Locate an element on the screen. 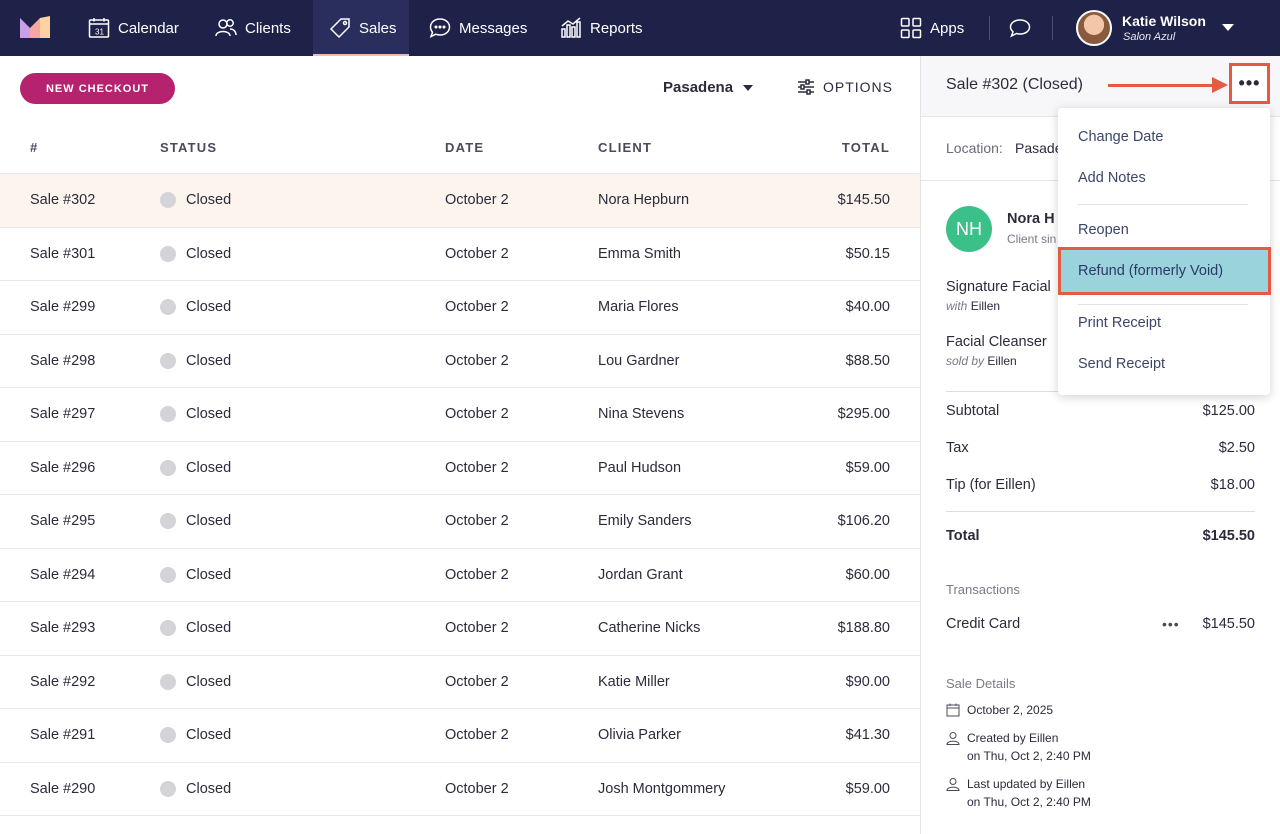  row-client: Emily Sanders is located at coordinates (645, 521).